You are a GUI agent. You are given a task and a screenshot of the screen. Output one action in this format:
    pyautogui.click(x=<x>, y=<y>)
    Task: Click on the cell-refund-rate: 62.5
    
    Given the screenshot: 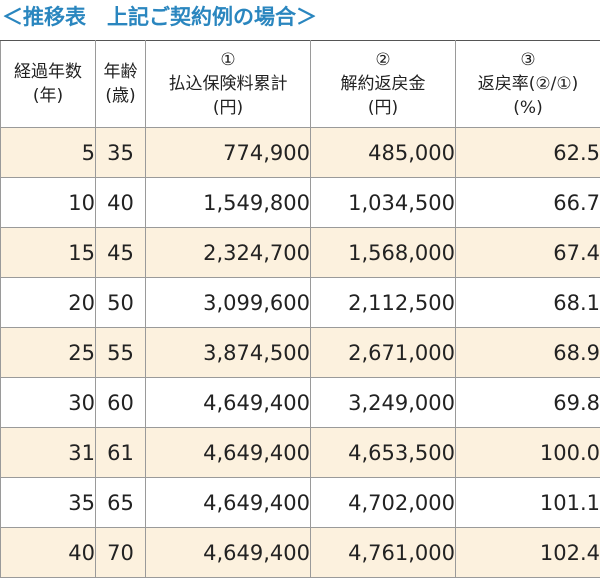 What is the action you would take?
    pyautogui.click(x=528, y=153)
    